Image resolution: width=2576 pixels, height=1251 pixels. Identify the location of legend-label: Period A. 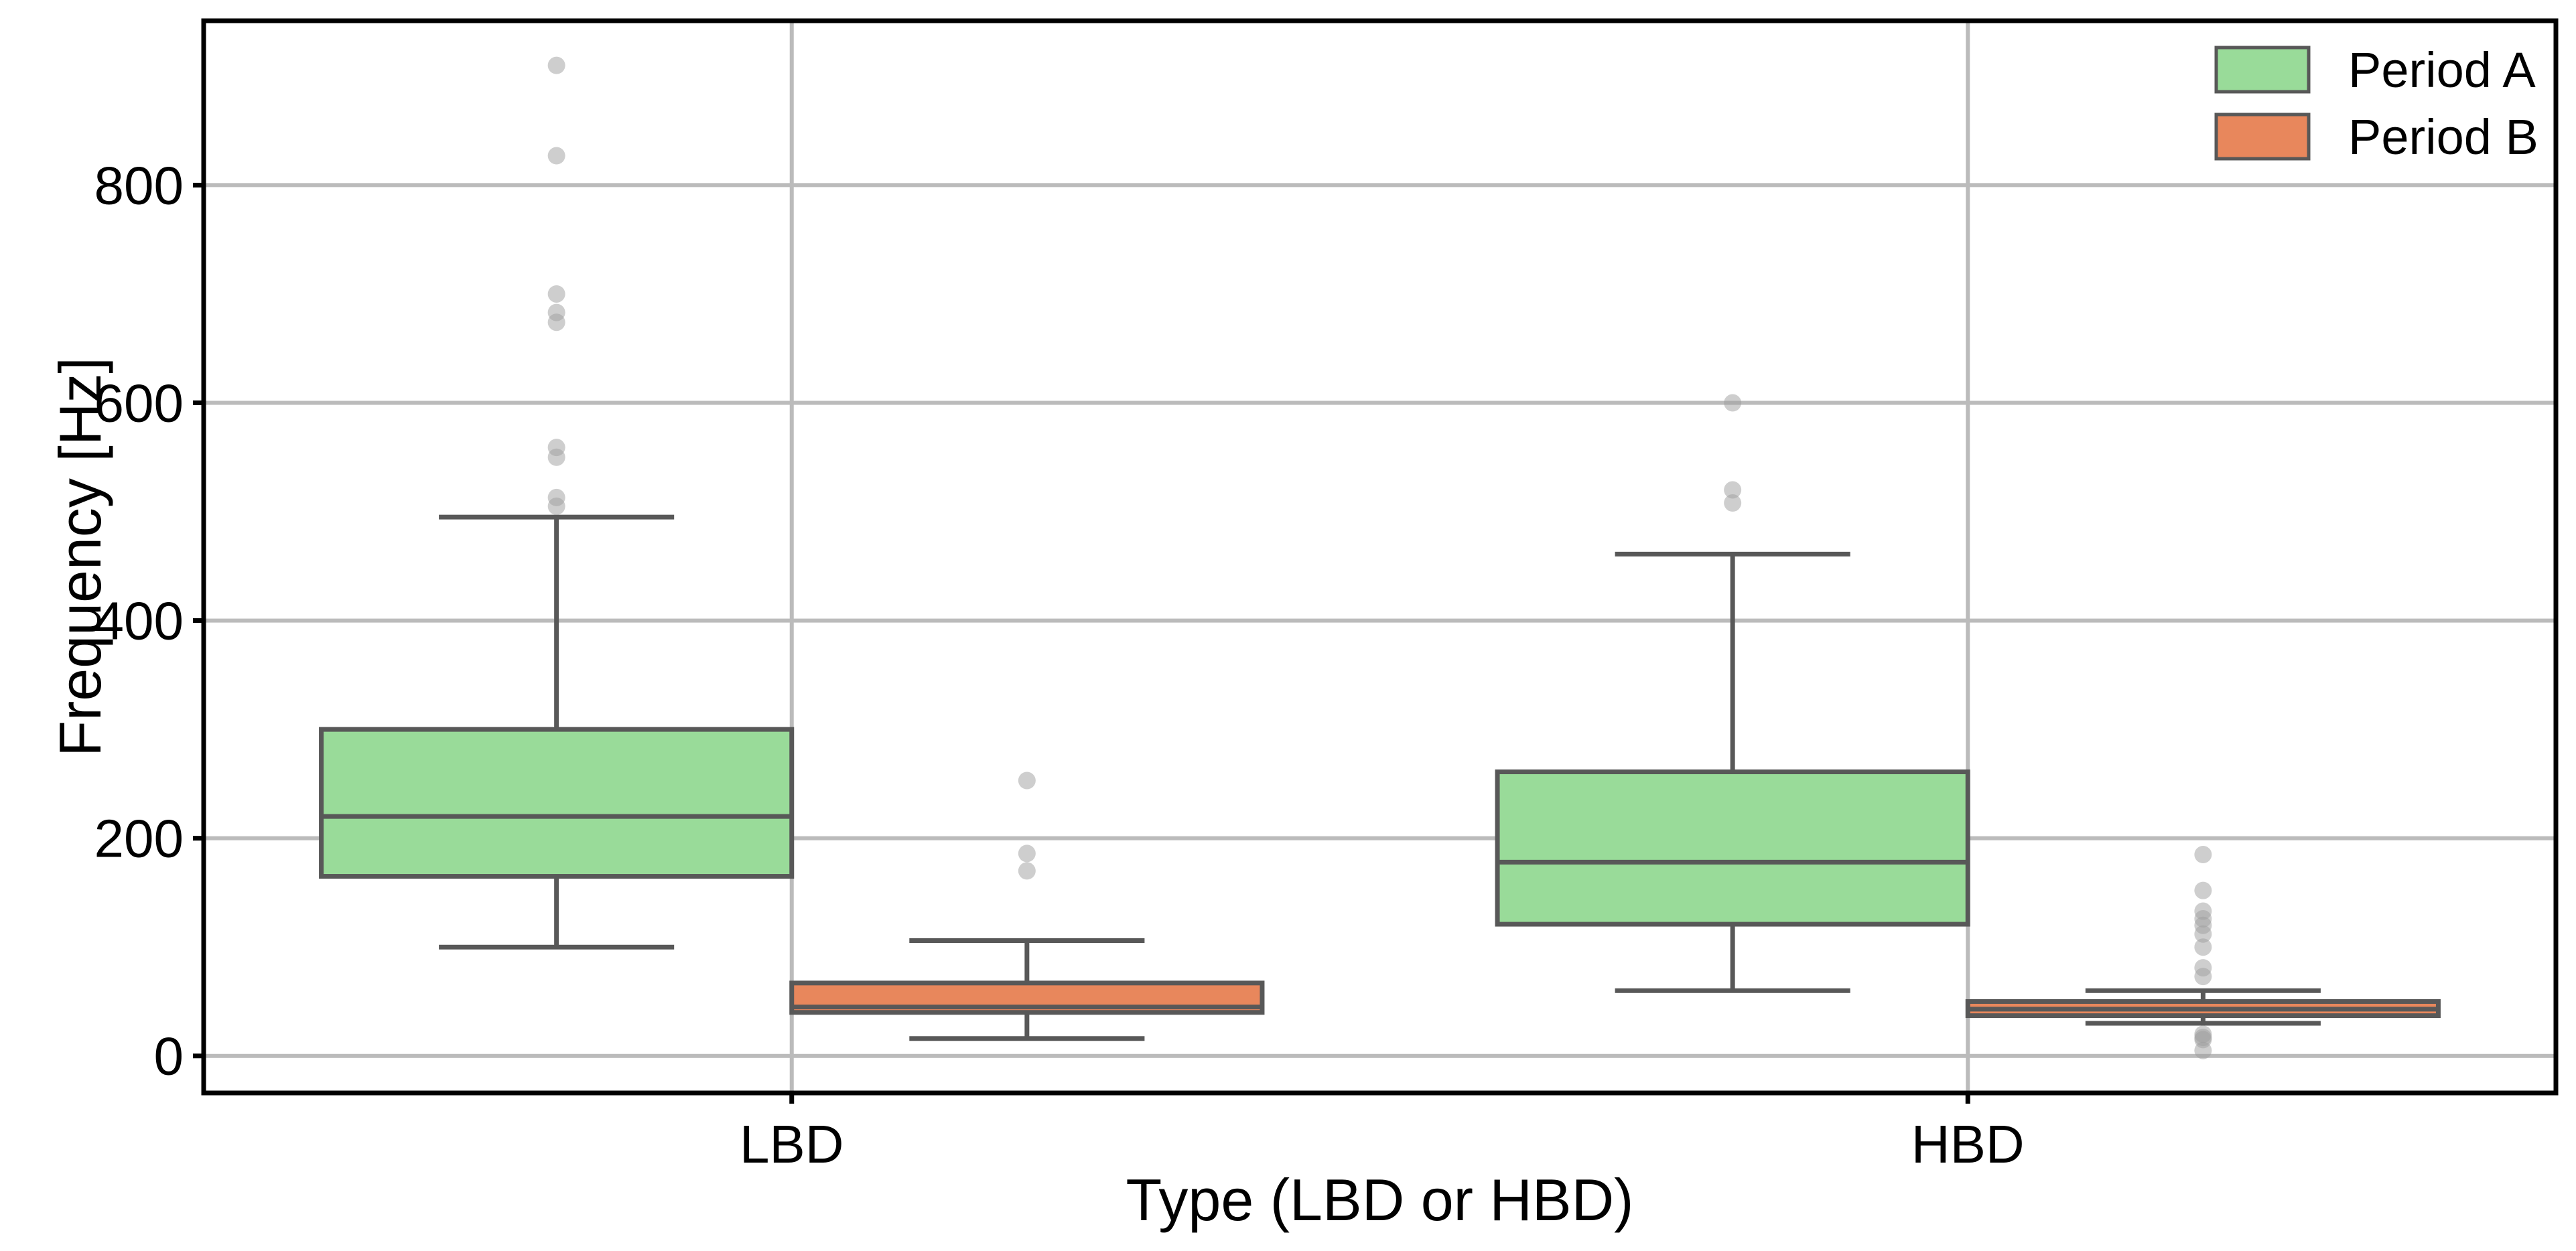
(2442, 70).